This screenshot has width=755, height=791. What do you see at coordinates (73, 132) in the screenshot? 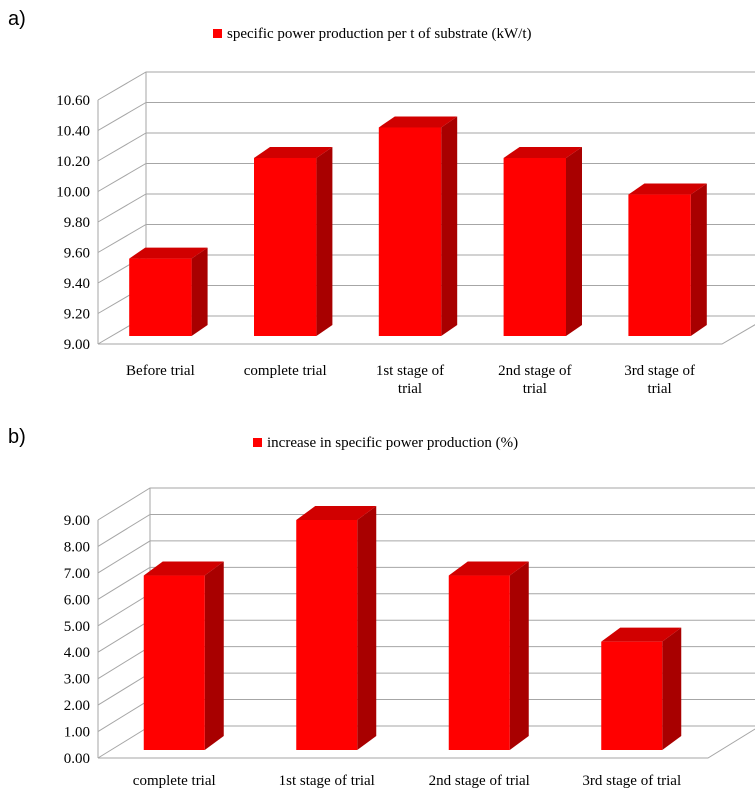
I see `y-tick-label: 10.40` at bounding box center [73, 132].